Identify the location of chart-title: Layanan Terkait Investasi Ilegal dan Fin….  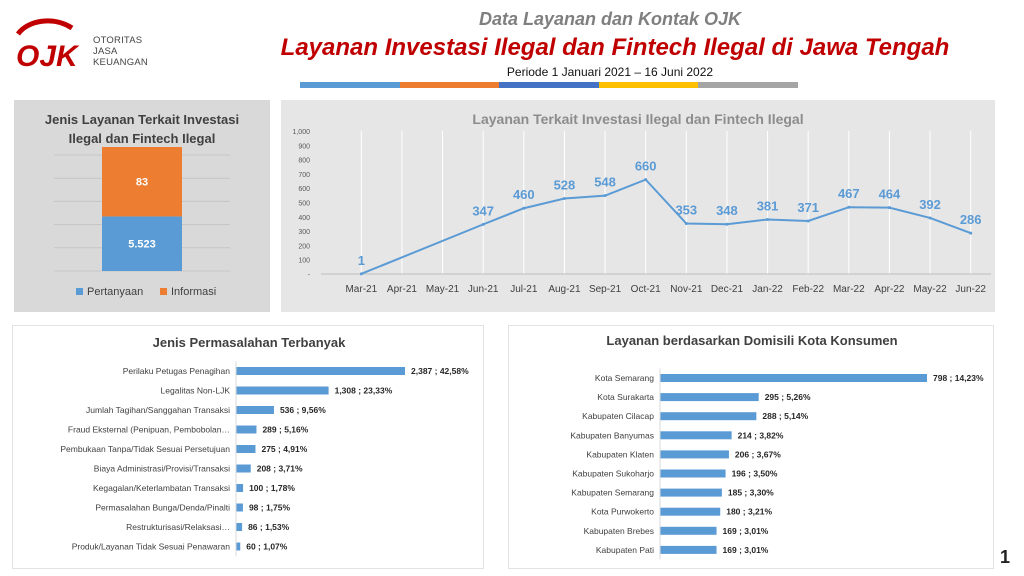
(638, 119).